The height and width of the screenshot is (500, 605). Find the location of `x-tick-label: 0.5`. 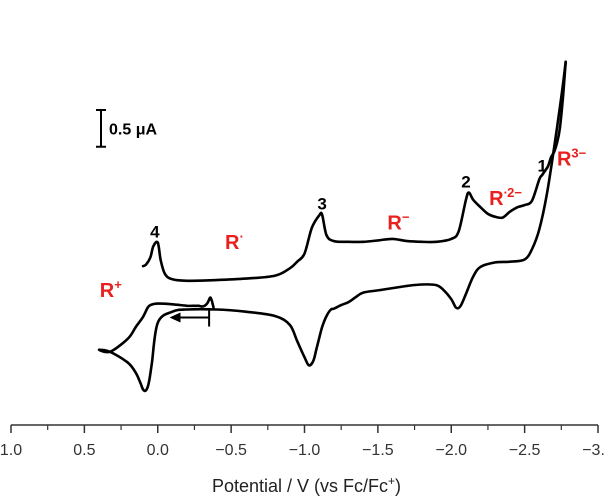

x-tick-label: 0.5 is located at coordinates (84, 450).